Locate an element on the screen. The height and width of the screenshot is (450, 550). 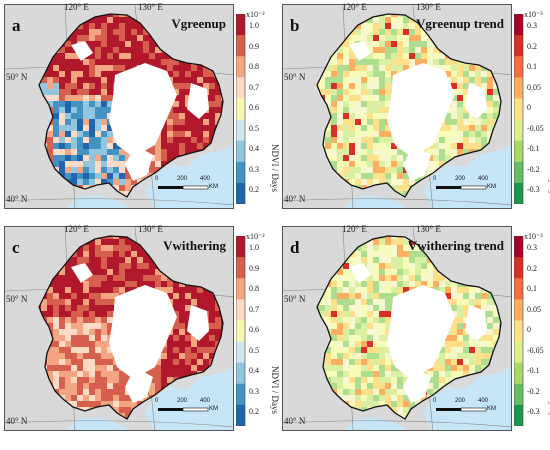
colorbar-tick: 0.9 is located at coordinates (254, 268).